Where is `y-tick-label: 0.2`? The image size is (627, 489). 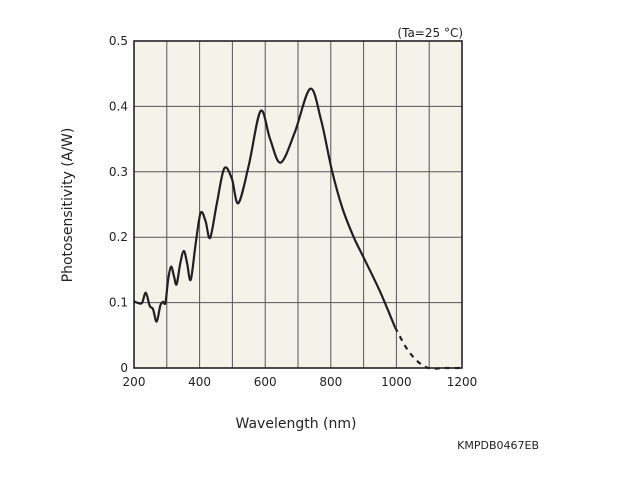 y-tick-label: 0.2 is located at coordinates (118, 237).